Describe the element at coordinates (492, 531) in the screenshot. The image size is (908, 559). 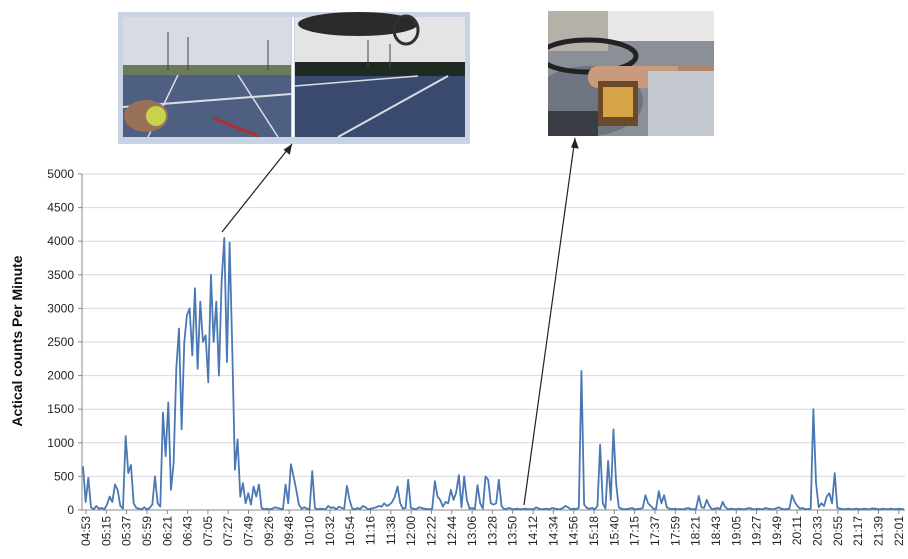
I see `x-tick-label: 13:28` at that location.